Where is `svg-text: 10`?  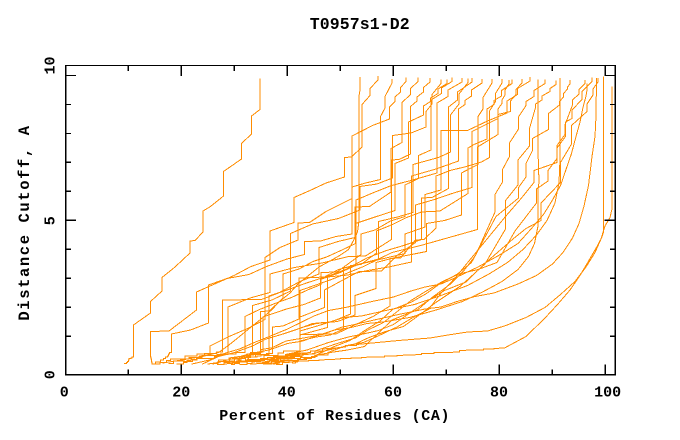 svg-text: 10 is located at coordinates (50, 65).